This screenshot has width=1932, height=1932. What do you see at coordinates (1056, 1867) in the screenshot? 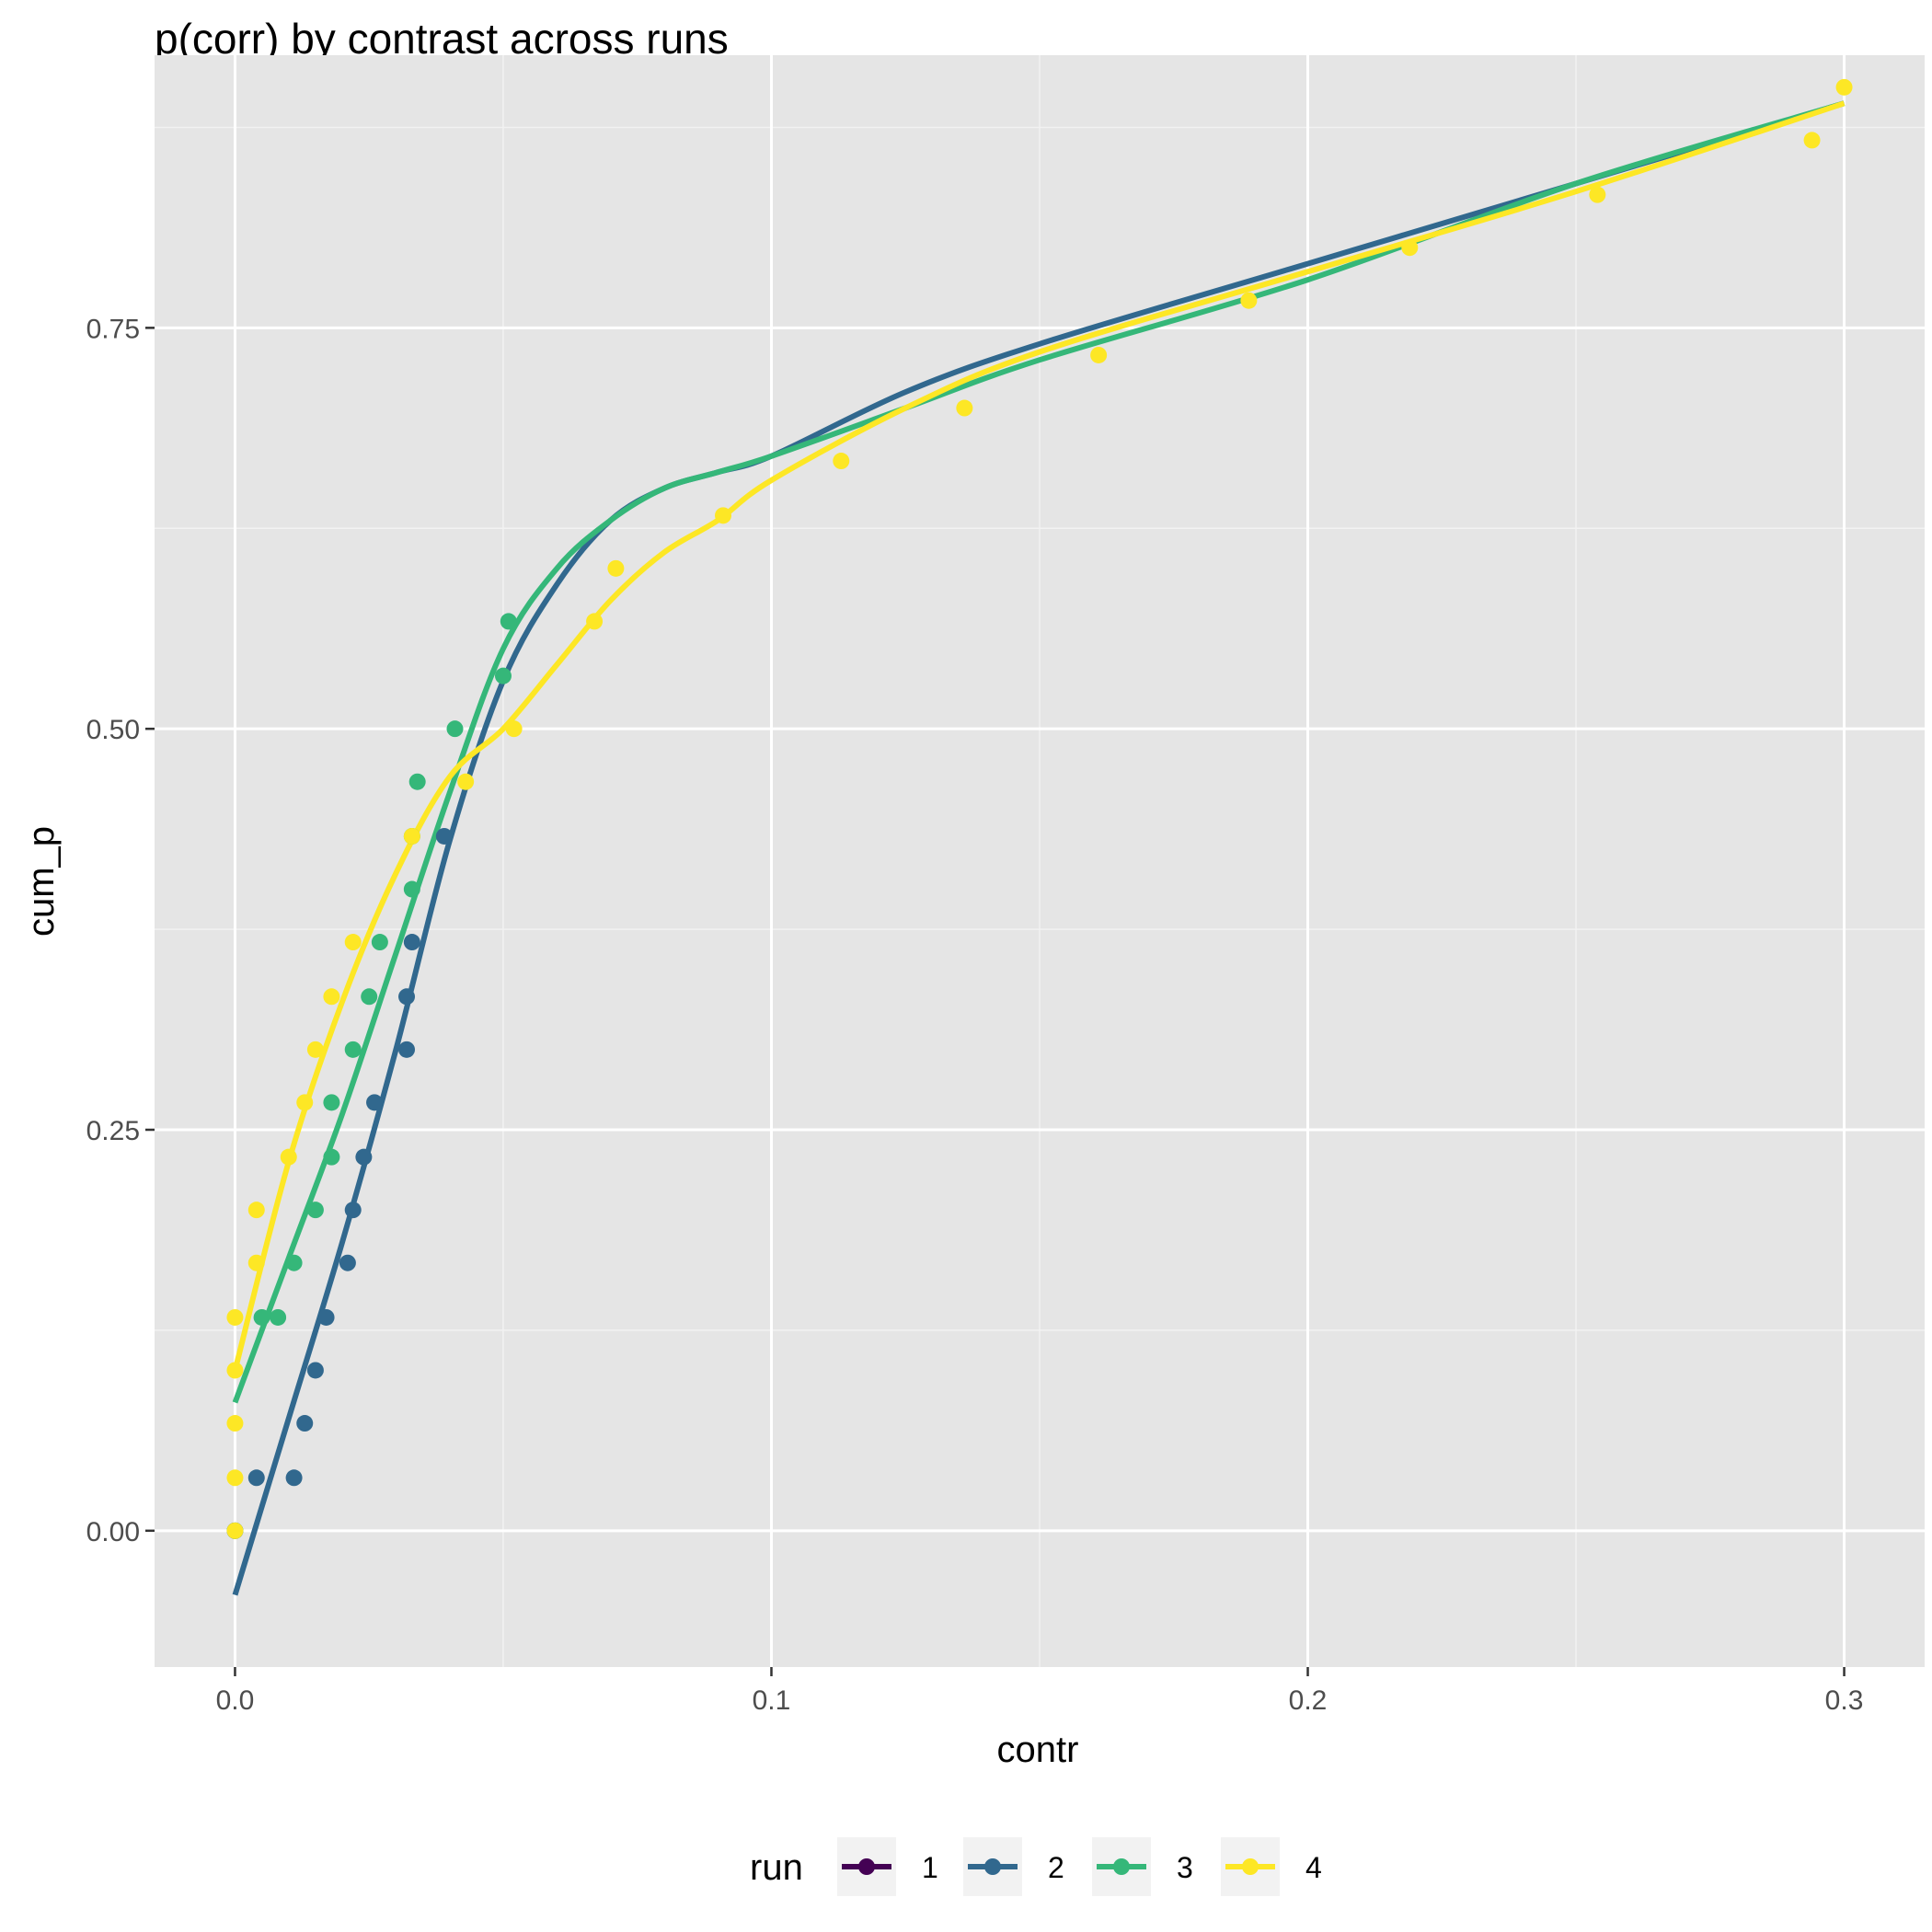
I see `legend-label-run-2: 2` at bounding box center [1056, 1867].